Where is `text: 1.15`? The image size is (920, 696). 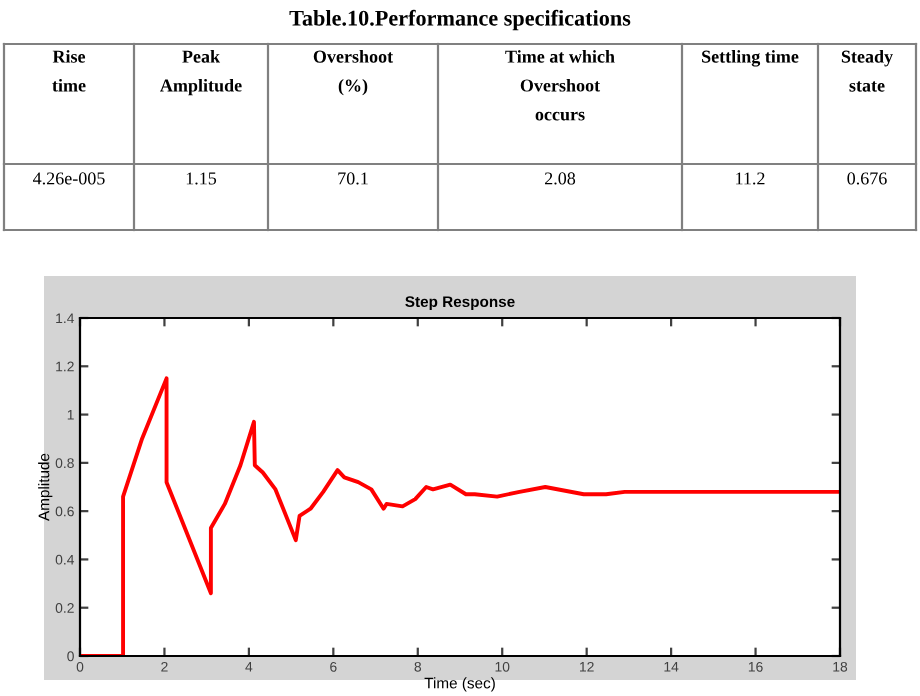 text: 1.15 is located at coordinates (201, 178).